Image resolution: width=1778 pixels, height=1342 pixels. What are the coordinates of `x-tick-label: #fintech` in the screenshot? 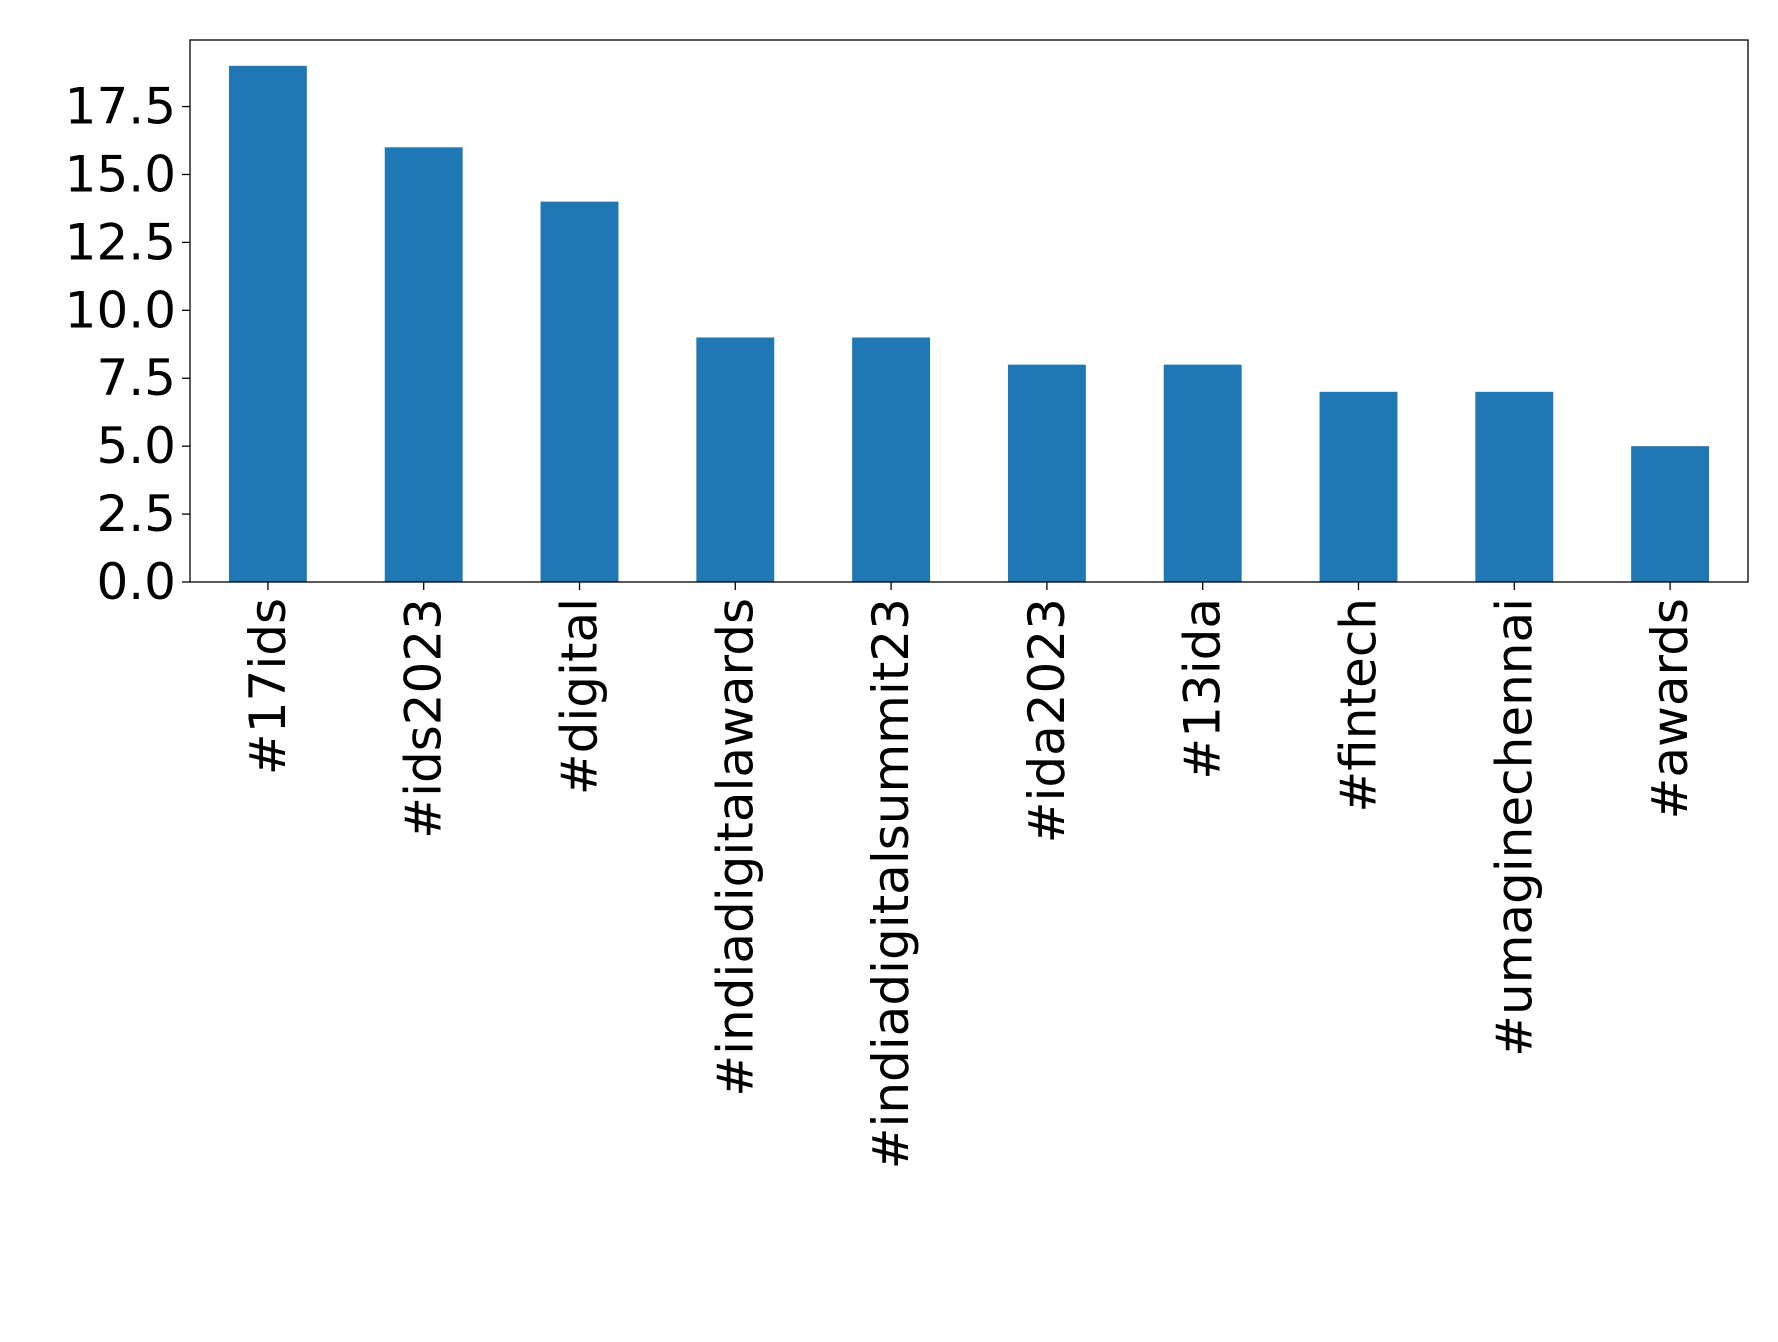 It's located at (1359, 705).